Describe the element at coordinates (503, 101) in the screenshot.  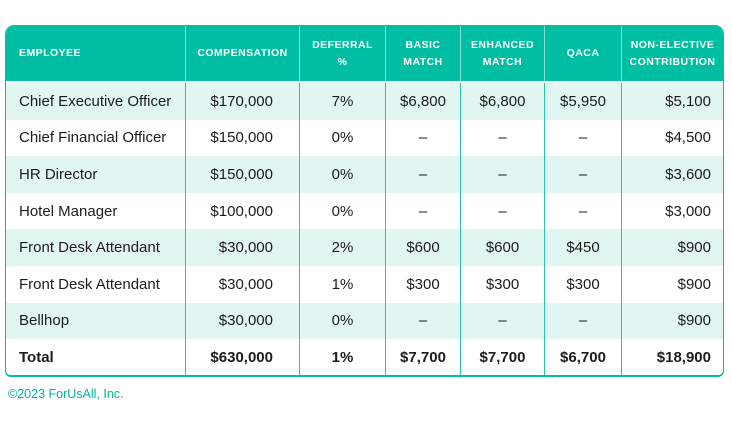
I see `cell-enhanced_match: $6,800` at that location.